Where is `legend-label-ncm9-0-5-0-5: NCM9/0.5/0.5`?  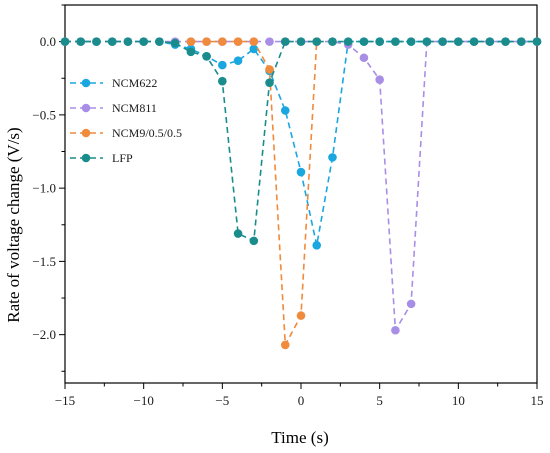
legend-label-ncm9-0-5-0-5: NCM9/0.5/0.5 is located at coordinates (147, 133).